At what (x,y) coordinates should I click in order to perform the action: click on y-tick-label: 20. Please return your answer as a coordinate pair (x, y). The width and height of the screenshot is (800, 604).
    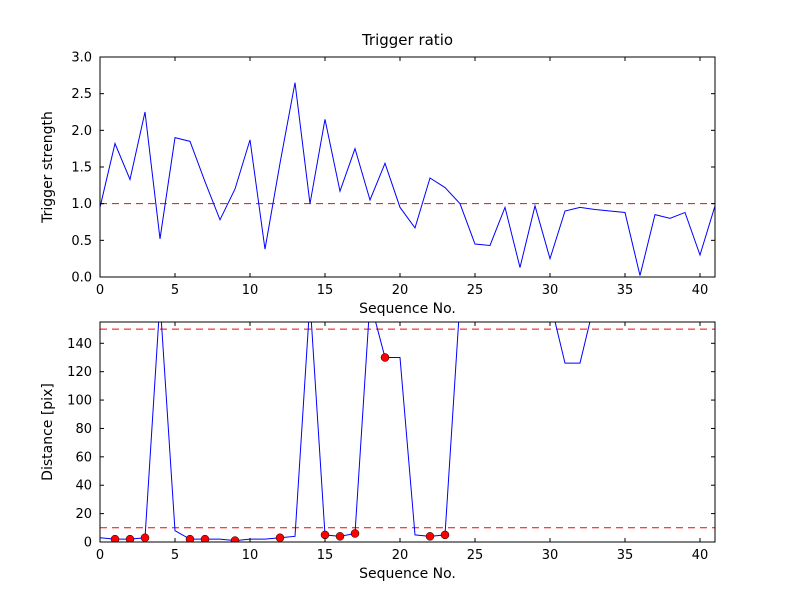
    Looking at the image, I should click on (83, 514).